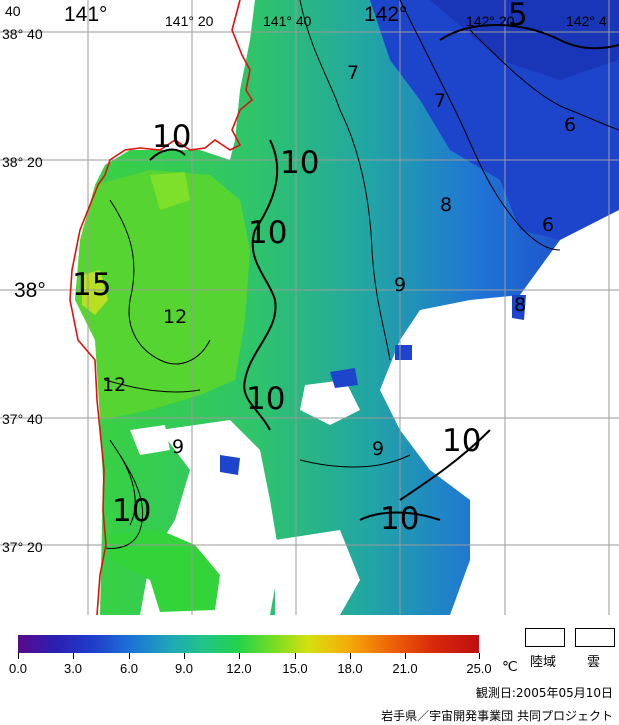 This screenshot has width=619, height=725. Describe the element at coordinates (544, 693) in the screenshot. I see `observation-date: 観測日:2005年05月10日` at that location.